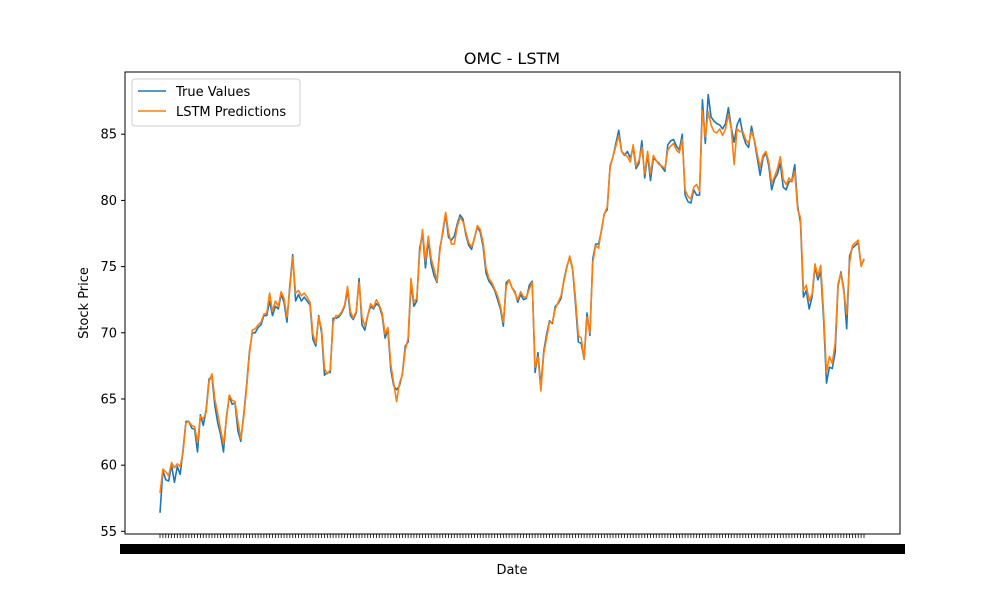 The height and width of the screenshot is (600, 1000). Describe the element at coordinates (108, 135) in the screenshot. I see `y-tick-label: 85` at that location.